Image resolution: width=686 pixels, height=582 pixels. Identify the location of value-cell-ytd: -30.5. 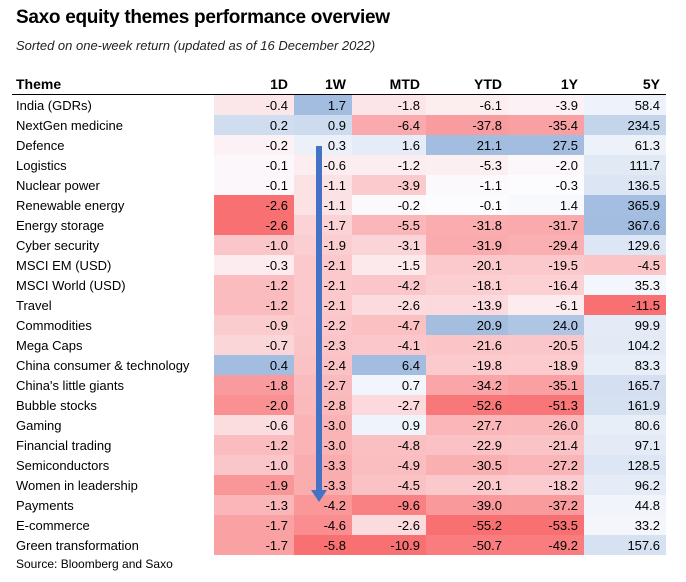
(467, 465).